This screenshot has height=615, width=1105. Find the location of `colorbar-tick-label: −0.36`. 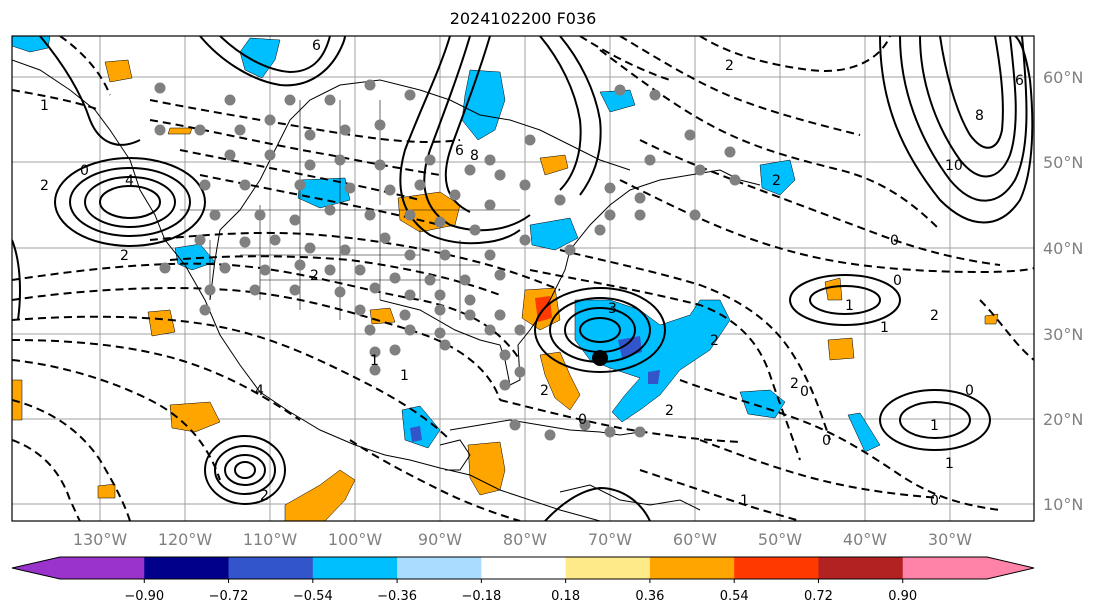

colorbar-tick-label: −0.36 is located at coordinates (397, 596).